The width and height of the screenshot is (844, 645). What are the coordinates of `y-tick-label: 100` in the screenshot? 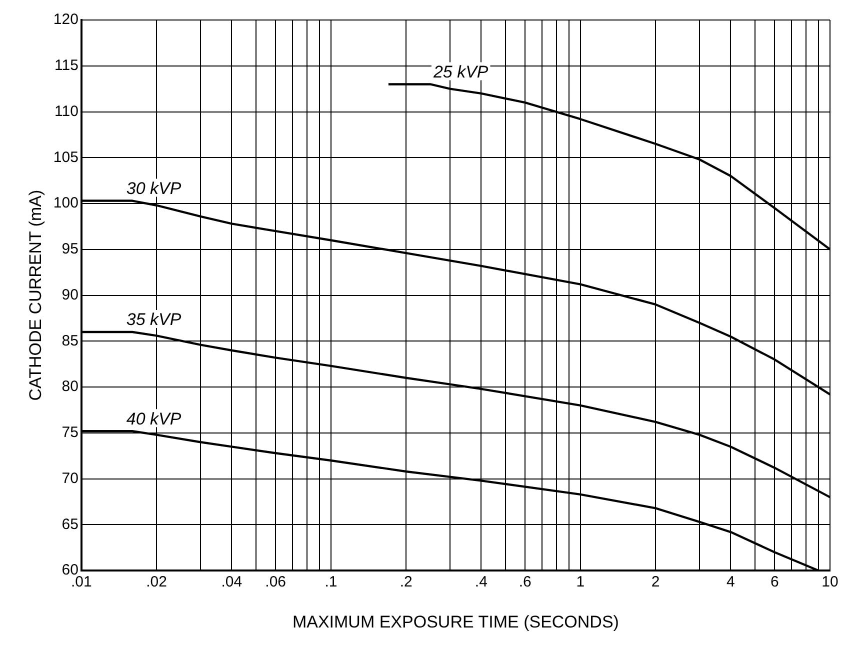 It's located at (65, 203).